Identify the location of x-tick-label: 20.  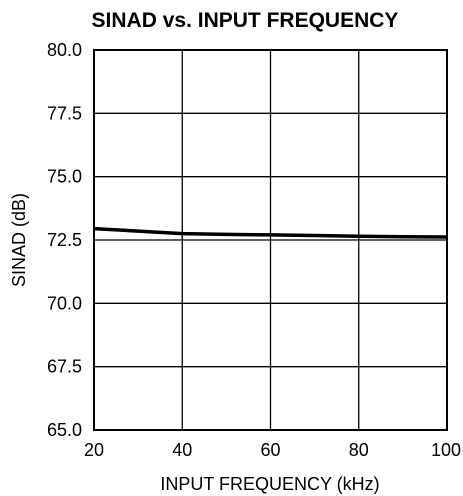
(94, 450).